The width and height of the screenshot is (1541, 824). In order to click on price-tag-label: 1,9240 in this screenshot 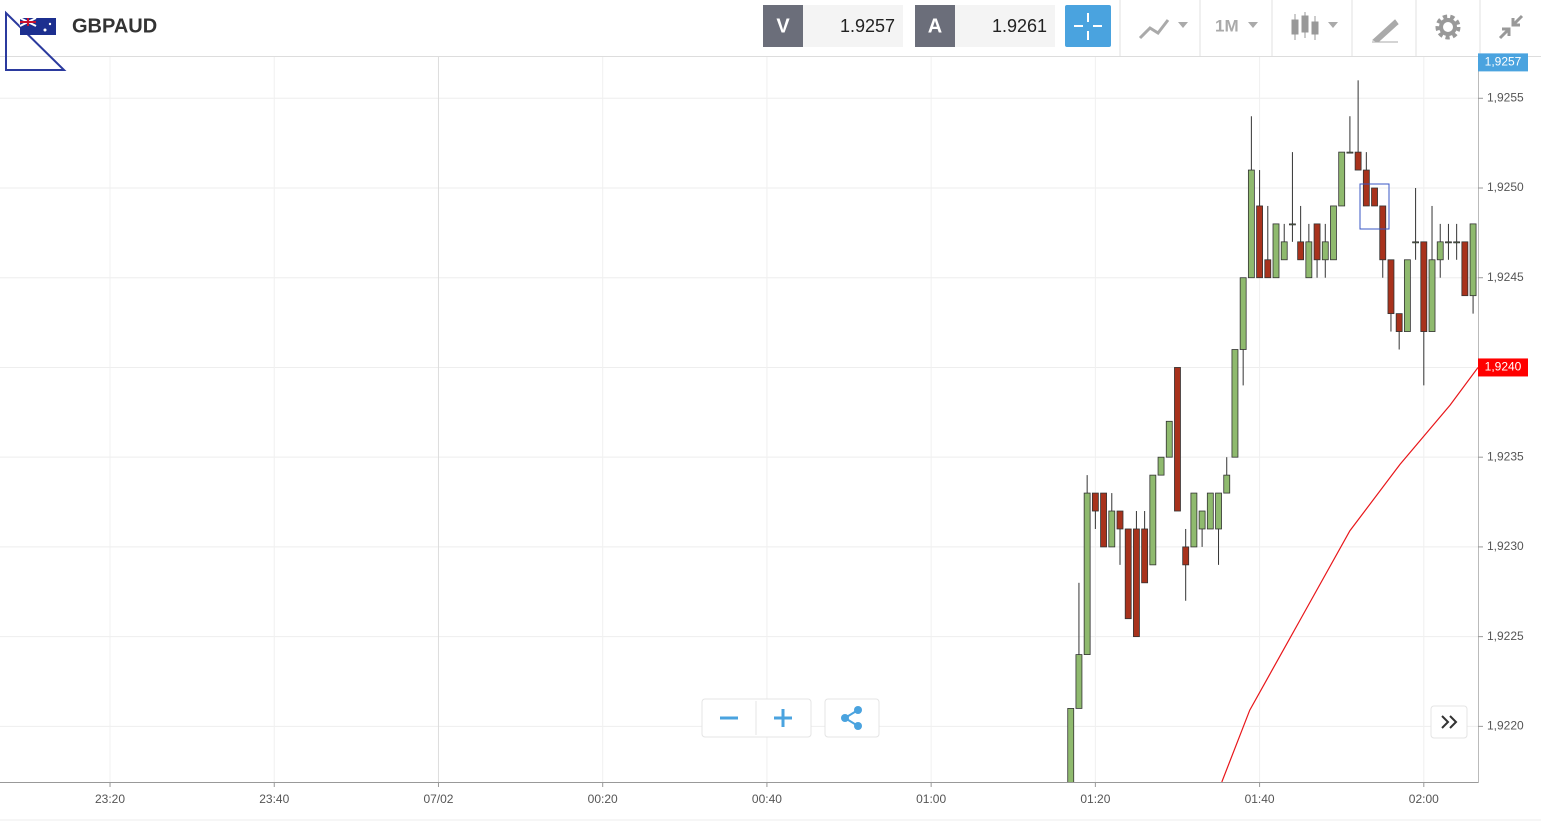, I will do `click(1503, 367)`.